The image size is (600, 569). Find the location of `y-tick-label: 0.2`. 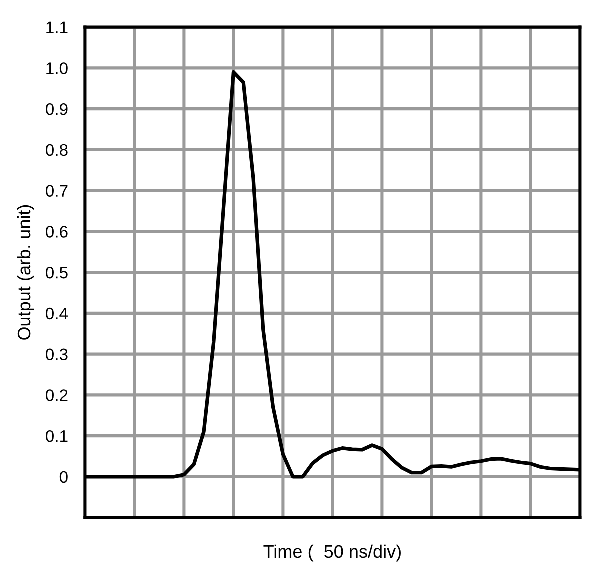

y-tick-label: 0.2 is located at coordinates (57, 396).